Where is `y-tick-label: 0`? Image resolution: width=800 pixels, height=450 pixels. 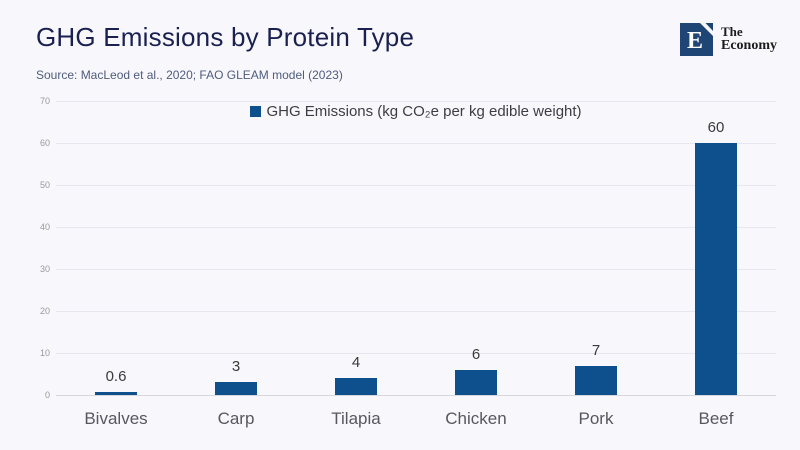 y-tick-label: 0 is located at coordinates (47, 395).